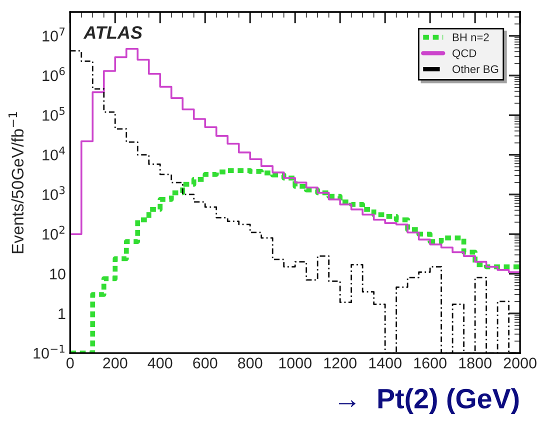 The width and height of the screenshot is (548, 429). Describe the element at coordinates (464, 54) in the screenshot. I see `legend-label: QCD` at that location.